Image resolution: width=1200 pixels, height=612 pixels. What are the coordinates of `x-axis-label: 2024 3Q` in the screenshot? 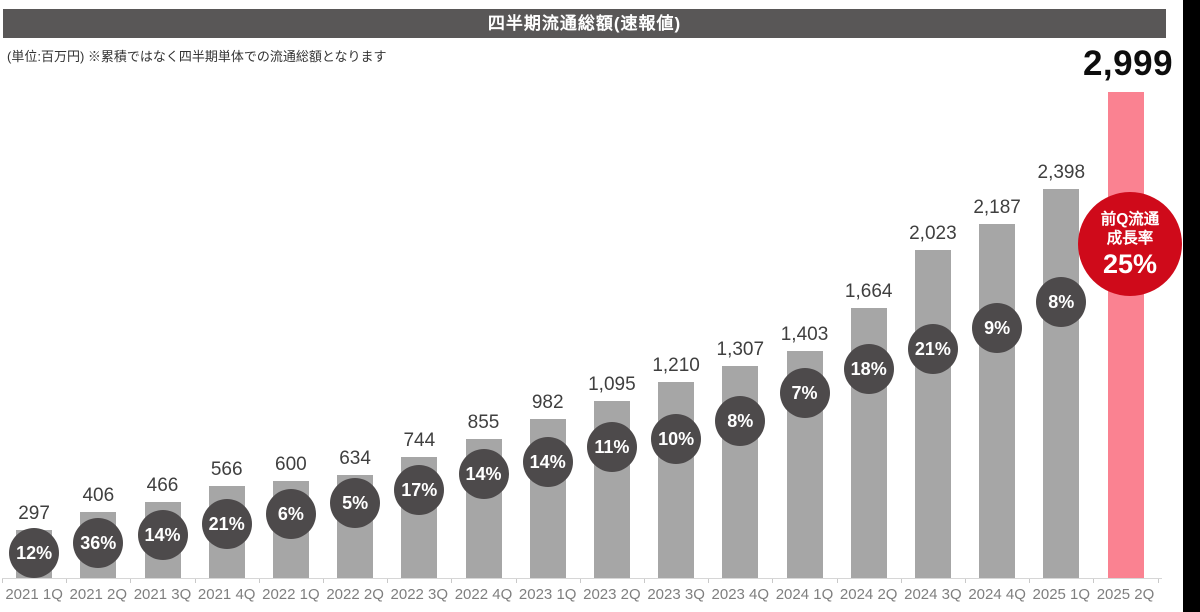 It's located at (933, 594).